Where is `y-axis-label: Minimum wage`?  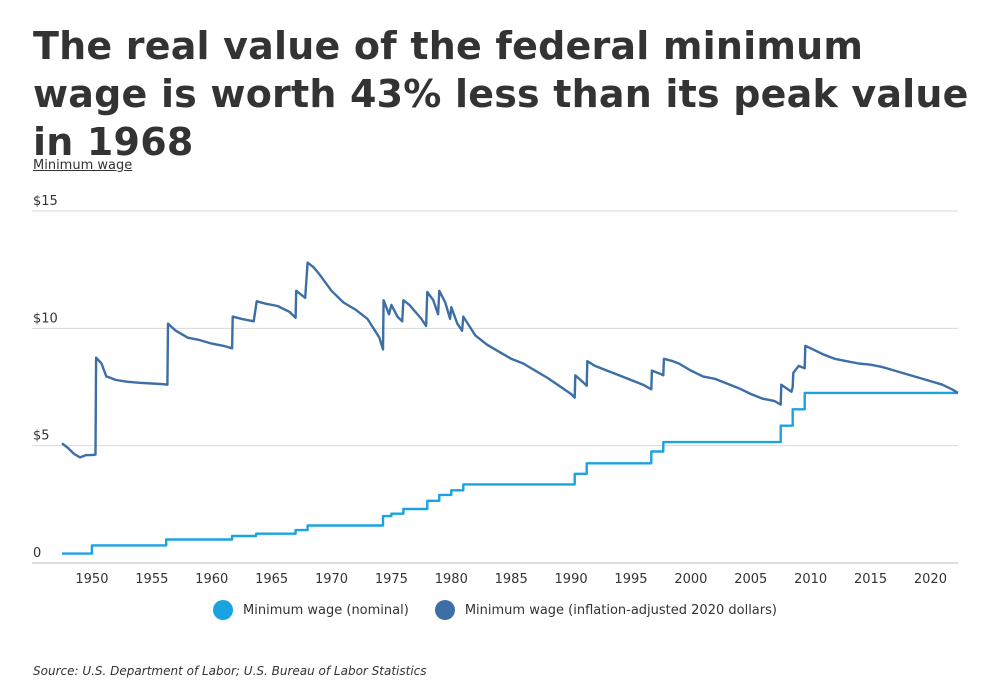 y-axis-label: Minimum wage is located at coordinates (83, 165).